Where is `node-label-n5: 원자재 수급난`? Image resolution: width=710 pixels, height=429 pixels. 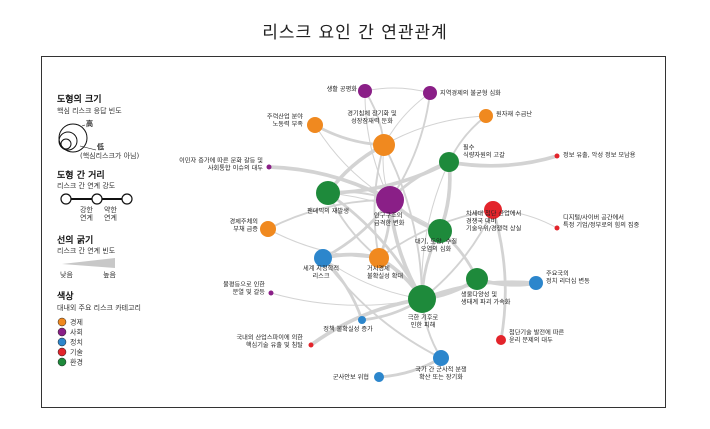
node-label-n5: 원자재 수급난 is located at coordinates (514, 114).